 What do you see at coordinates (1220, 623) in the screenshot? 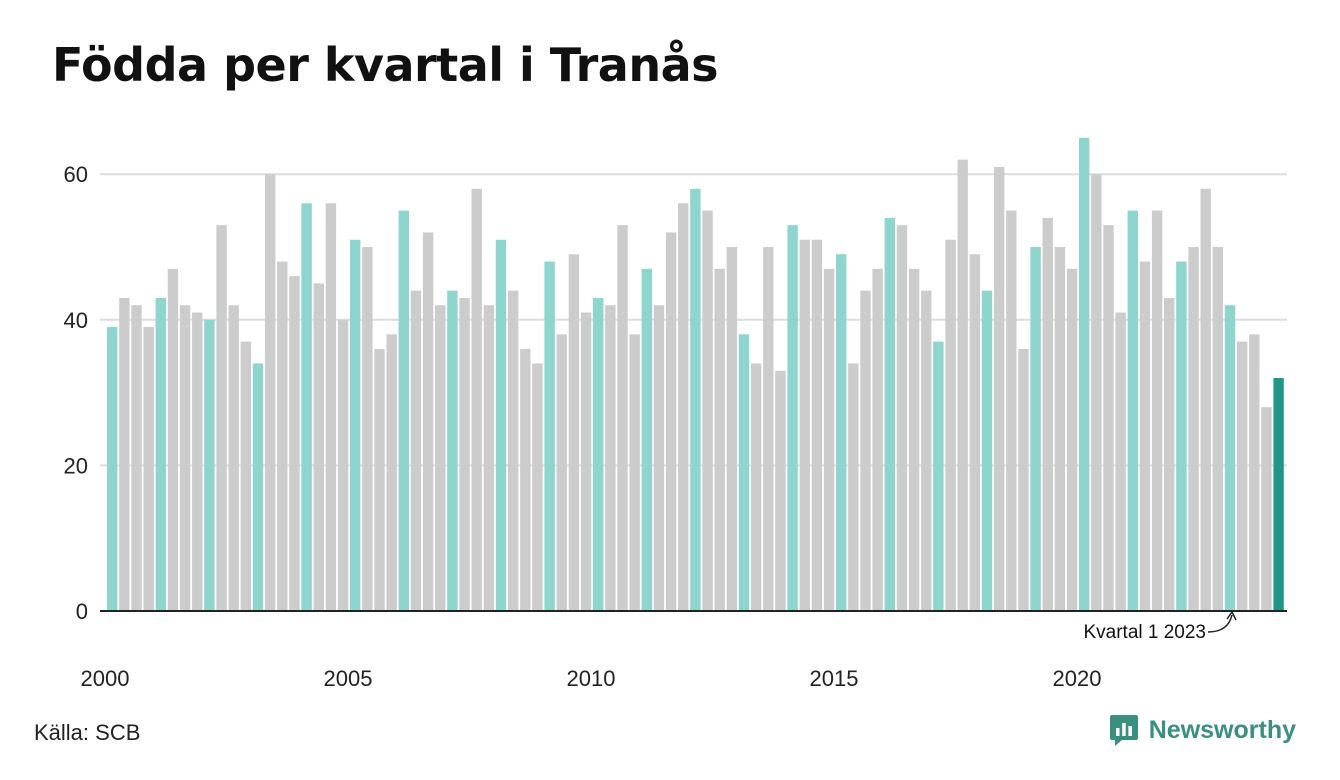
I see `annotation-arrow` at bounding box center [1220, 623].